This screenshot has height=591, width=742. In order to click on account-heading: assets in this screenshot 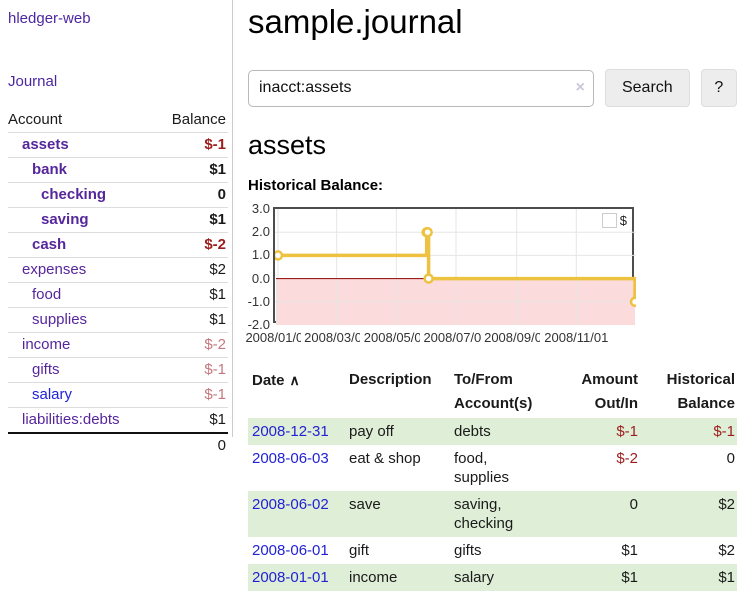, I will do `click(287, 145)`.